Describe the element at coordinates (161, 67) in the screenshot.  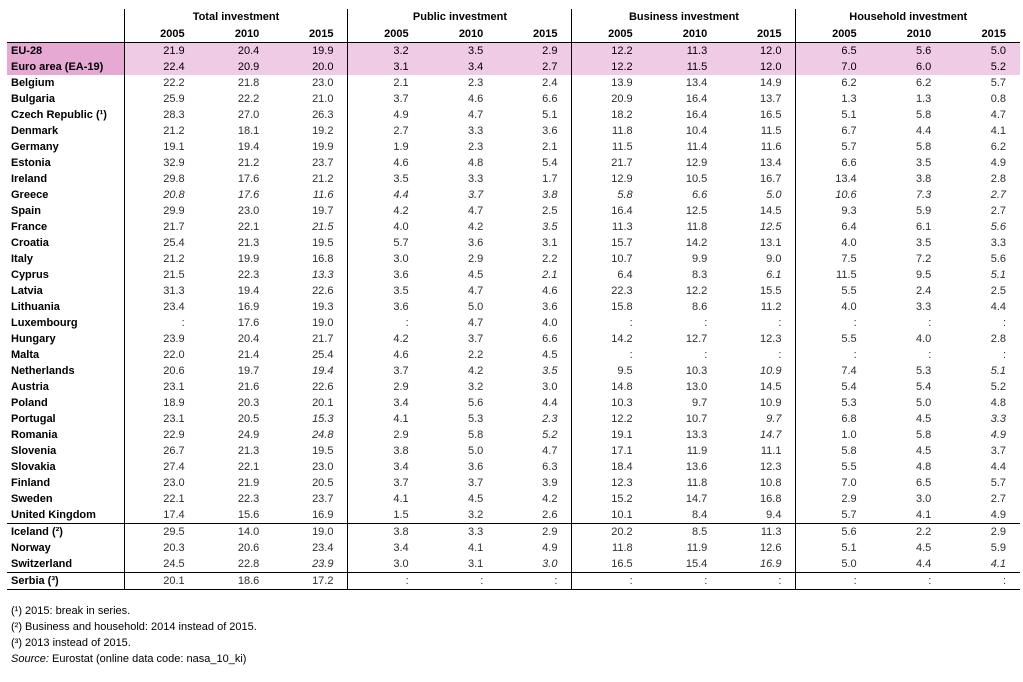
I see `value-cell: 22.4` at that location.